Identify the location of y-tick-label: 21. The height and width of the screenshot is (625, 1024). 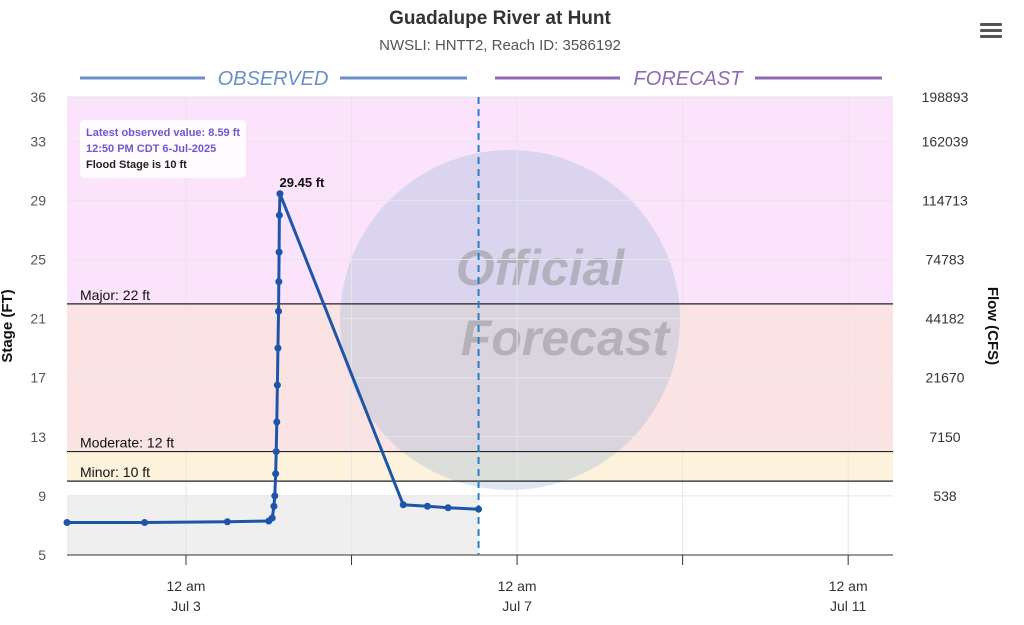
(38, 319).